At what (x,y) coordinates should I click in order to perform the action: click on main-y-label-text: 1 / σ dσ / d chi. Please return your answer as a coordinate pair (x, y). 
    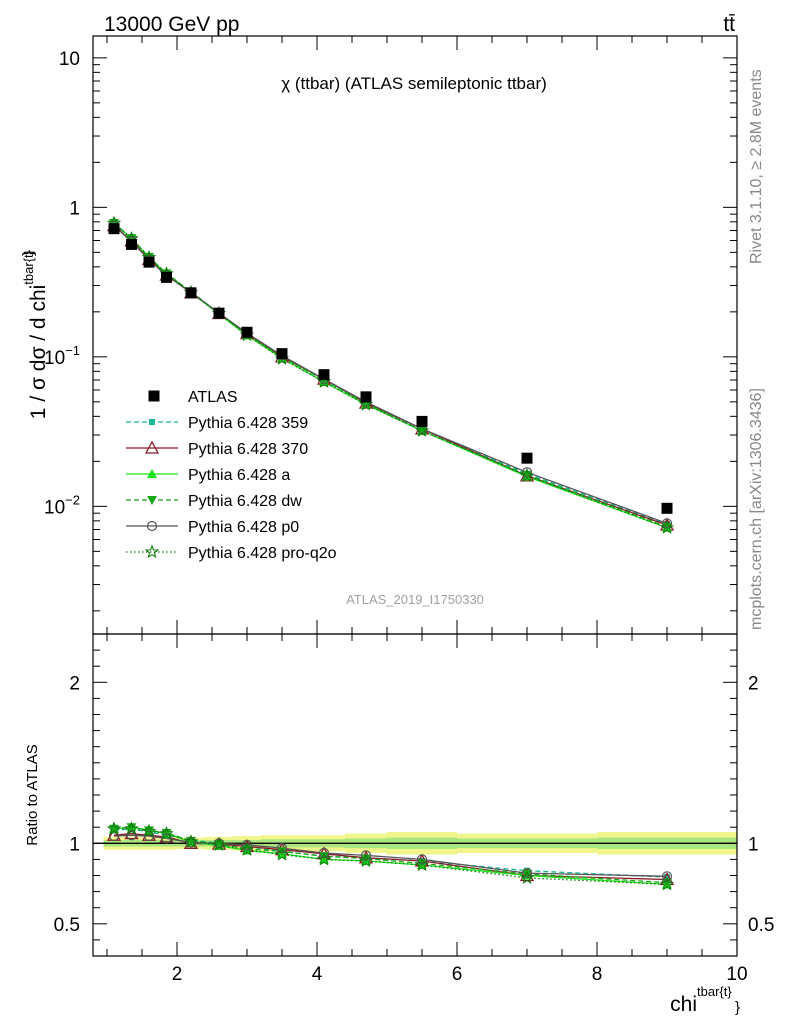
    Looking at the image, I should click on (38, 352).